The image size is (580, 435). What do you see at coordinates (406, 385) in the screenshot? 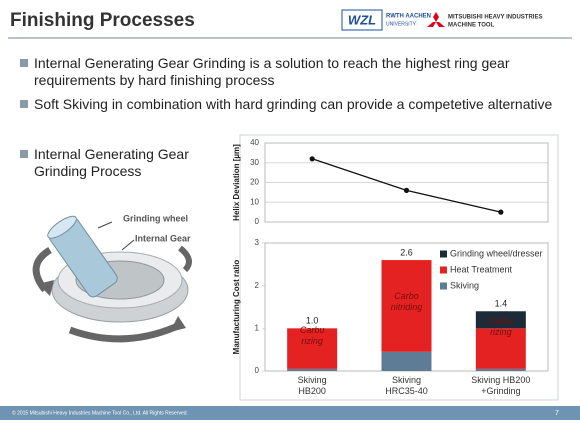
I see `x-tick-label: Skiving HRC35-40` at bounding box center [406, 385].